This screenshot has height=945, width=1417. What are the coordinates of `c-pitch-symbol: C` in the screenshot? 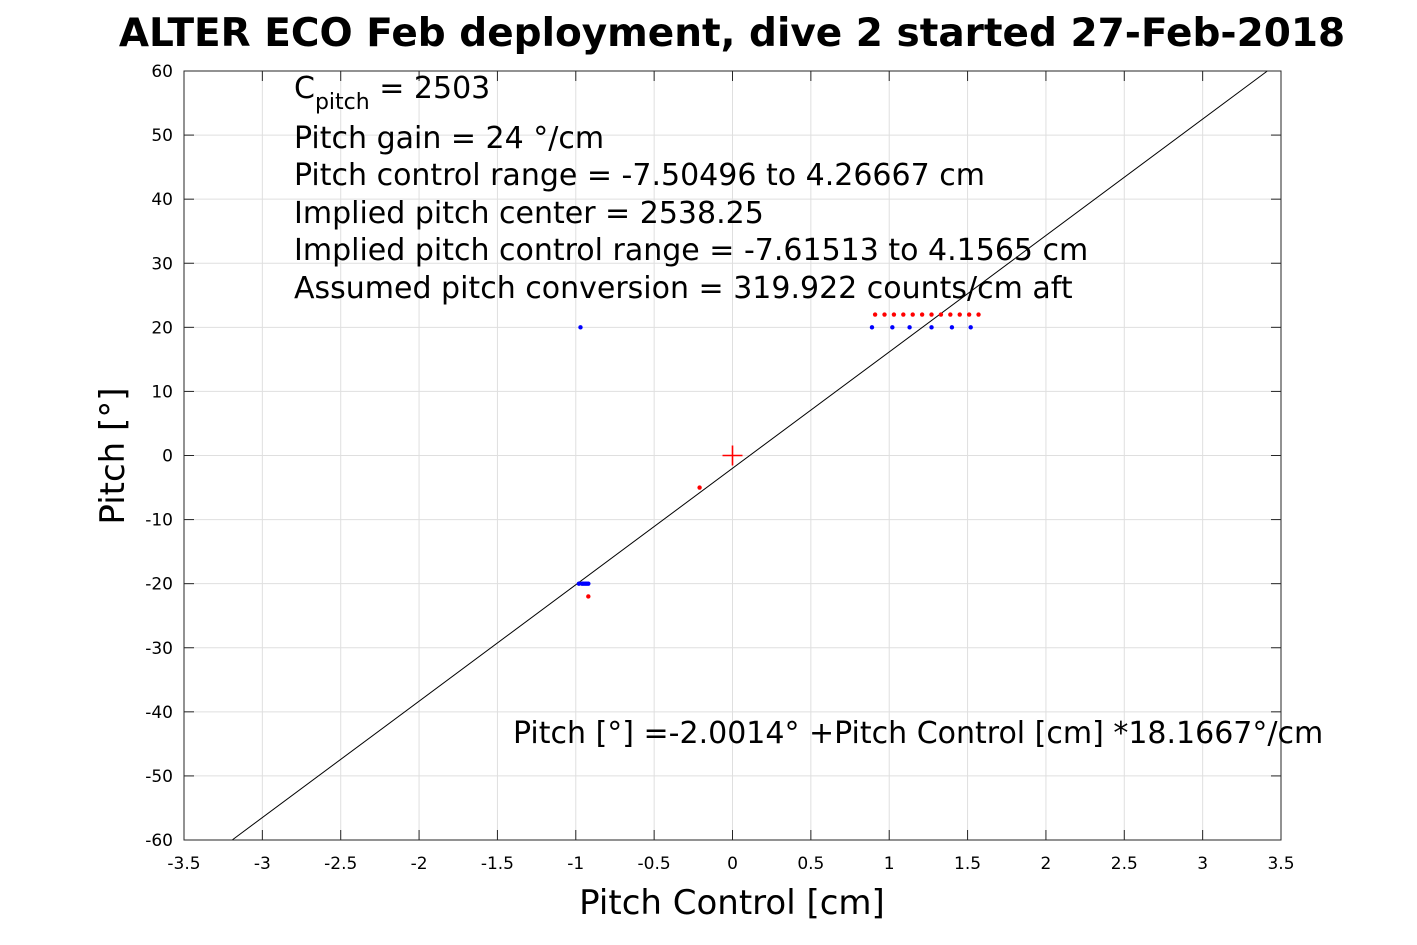 It's located at (304, 88).